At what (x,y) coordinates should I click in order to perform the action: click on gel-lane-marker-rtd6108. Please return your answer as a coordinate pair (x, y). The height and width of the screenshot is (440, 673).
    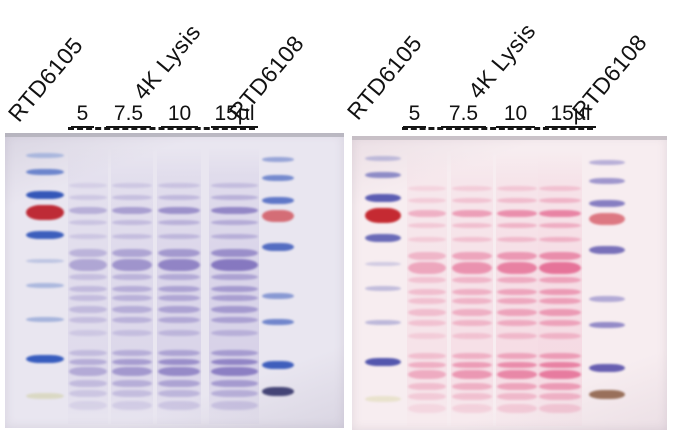
    Looking at the image, I should click on (278, 278).